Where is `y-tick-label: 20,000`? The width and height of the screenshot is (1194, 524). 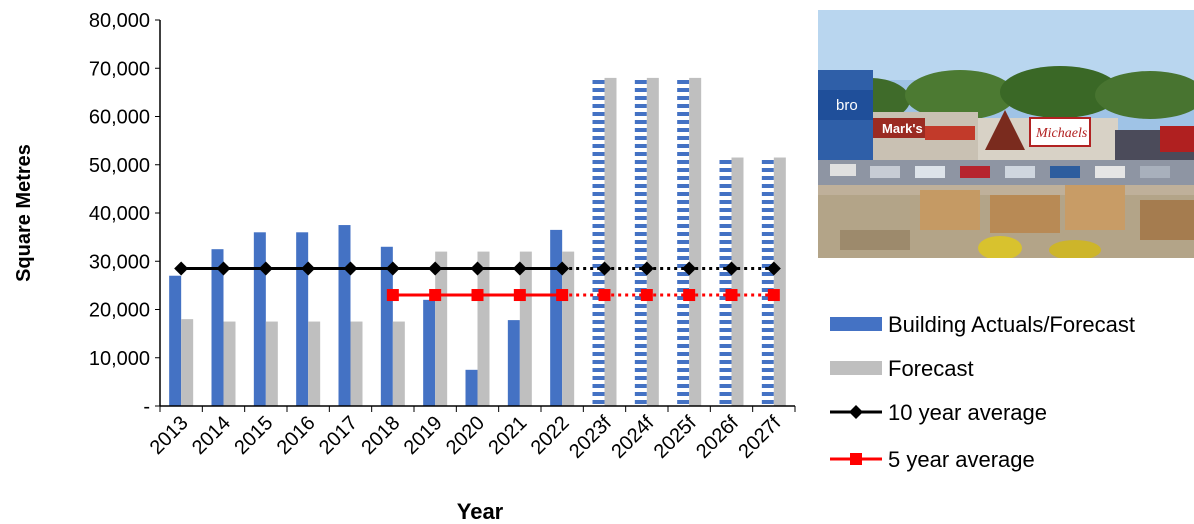 y-tick-label: 20,000 is located at coordinates (119, 311).